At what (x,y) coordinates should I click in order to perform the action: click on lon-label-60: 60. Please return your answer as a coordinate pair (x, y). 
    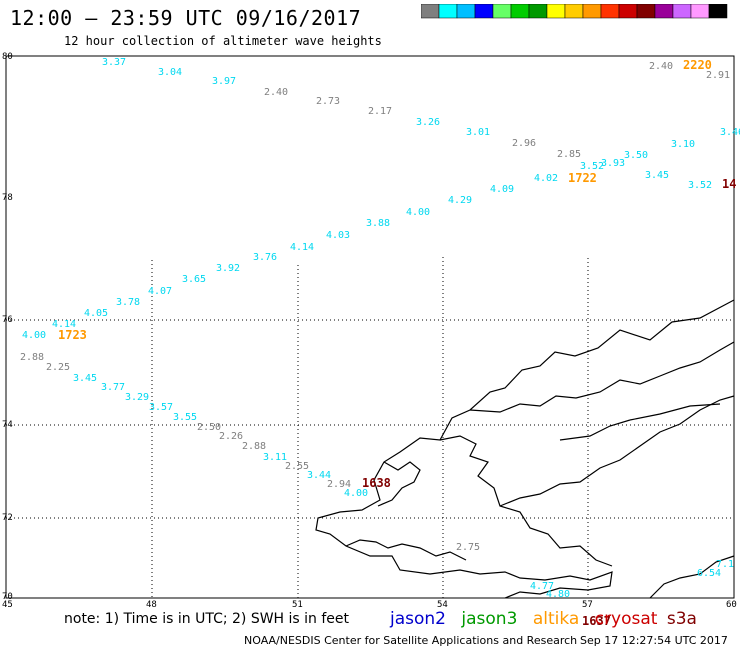
    Looking at the image, I should click on (731, 605).